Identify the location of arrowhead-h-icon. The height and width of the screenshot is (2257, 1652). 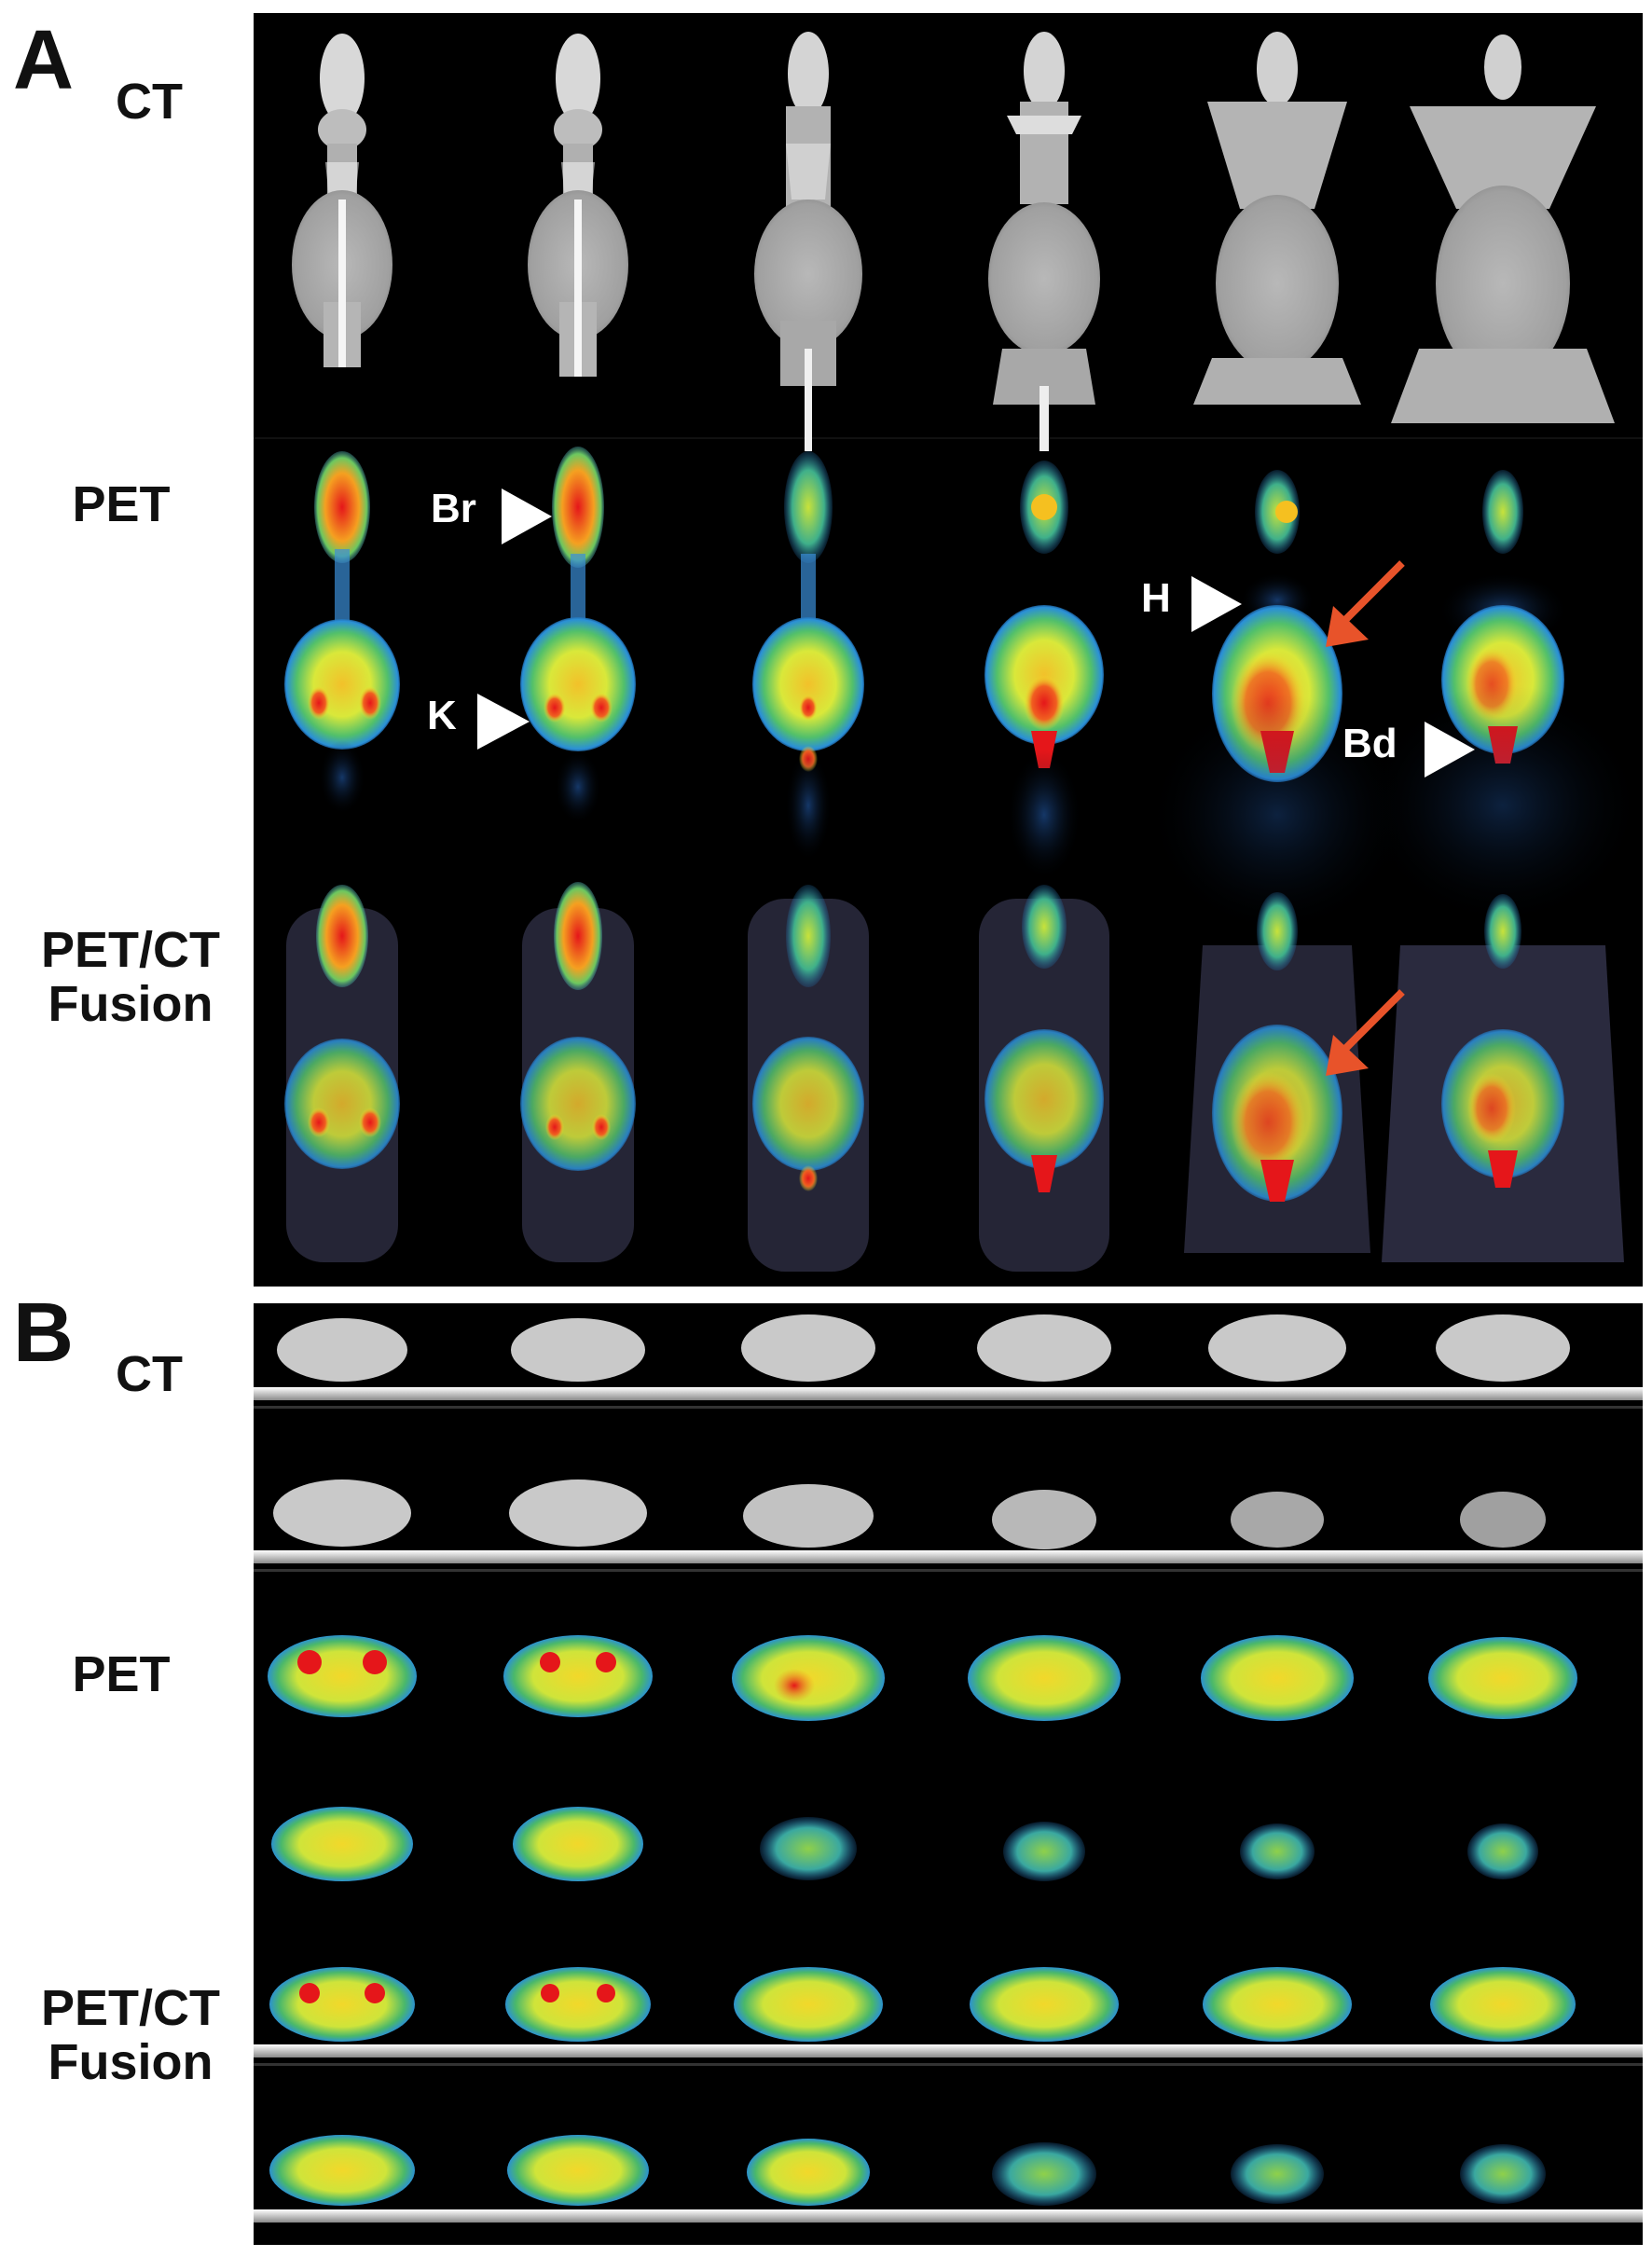
(1217, 604).